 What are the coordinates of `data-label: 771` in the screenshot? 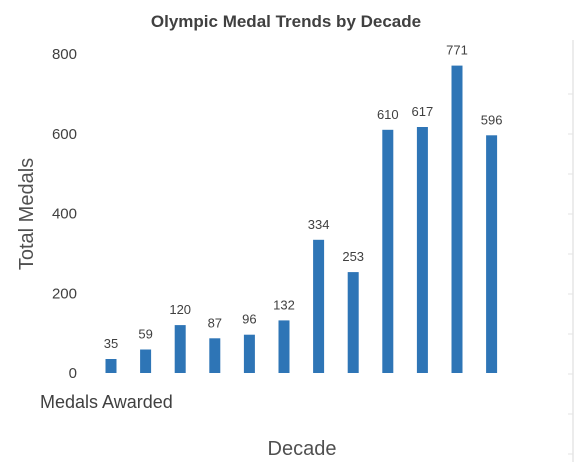 It's located at (457, 50).